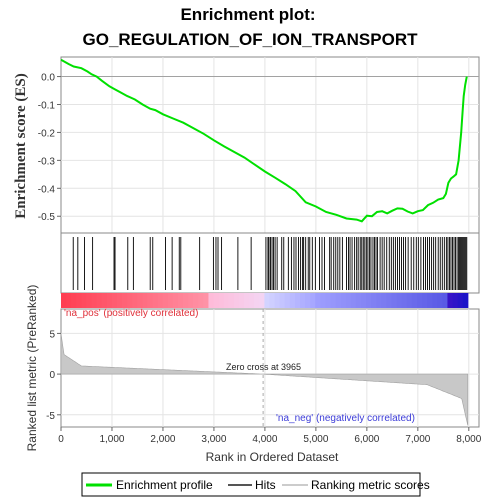 This screenshot has height=500, width=500. Describe the element at coordinates (47, 133) in the screenshot. I see `es-y-tick-label: -0.2` at that location.